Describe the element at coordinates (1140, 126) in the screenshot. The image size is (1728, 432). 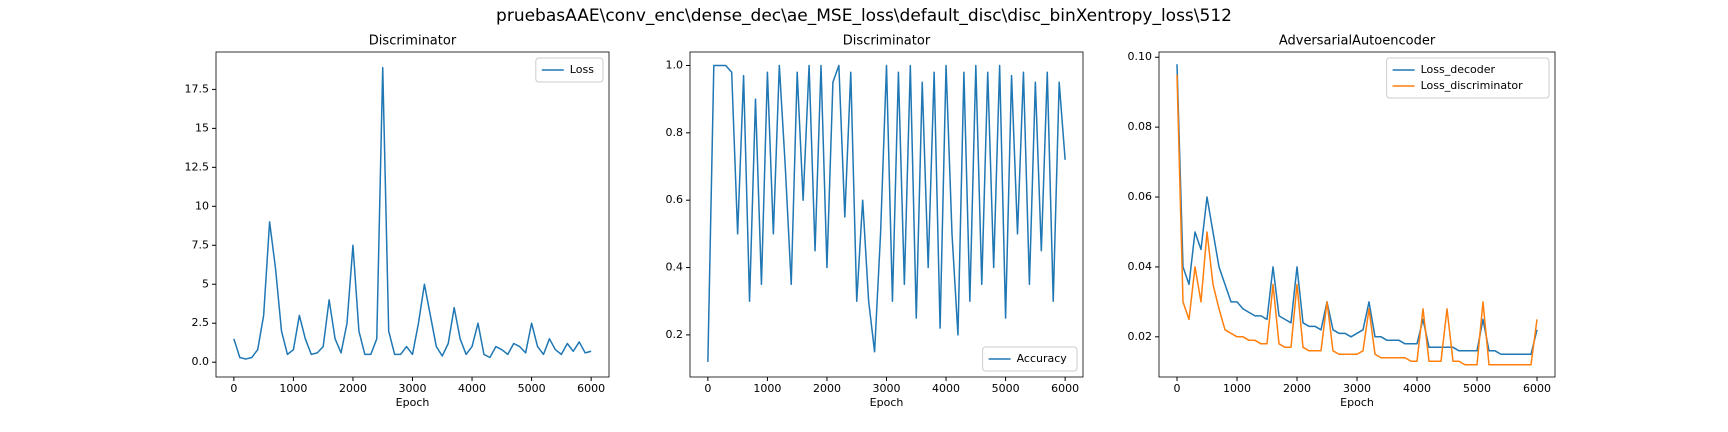
I see `y-tick-label: 0.08` at that location.